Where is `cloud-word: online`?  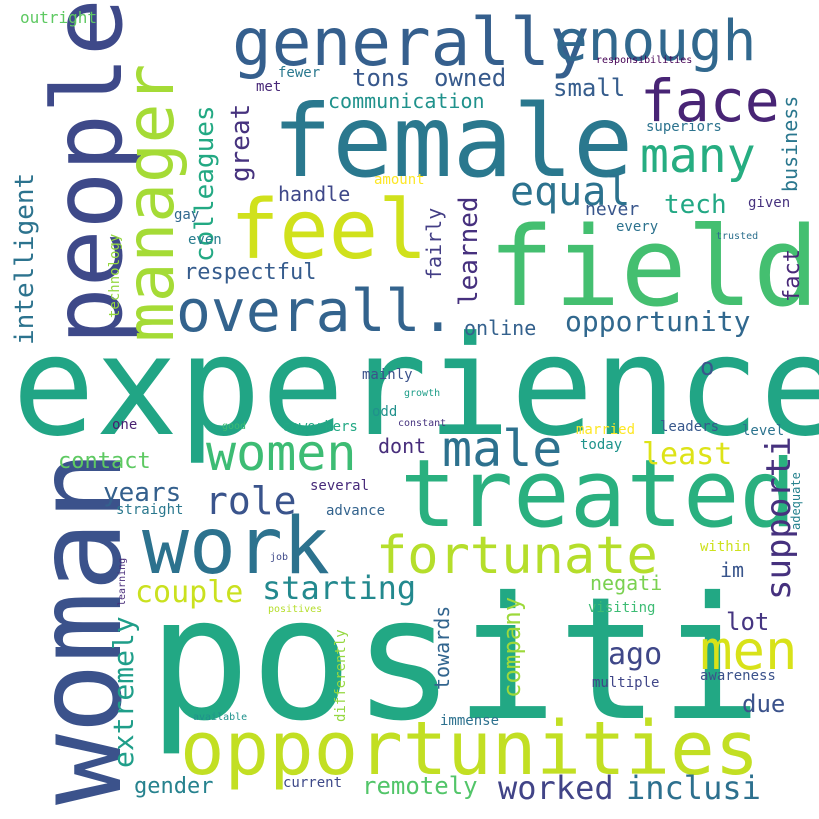
cloud-word: online is located at coordinates (500, 328).